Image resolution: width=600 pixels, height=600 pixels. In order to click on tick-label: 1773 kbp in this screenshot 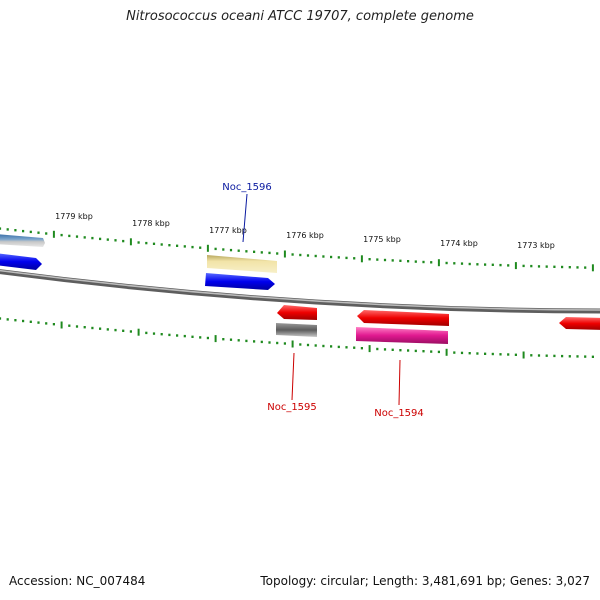, I will do `click(536, 245)`.